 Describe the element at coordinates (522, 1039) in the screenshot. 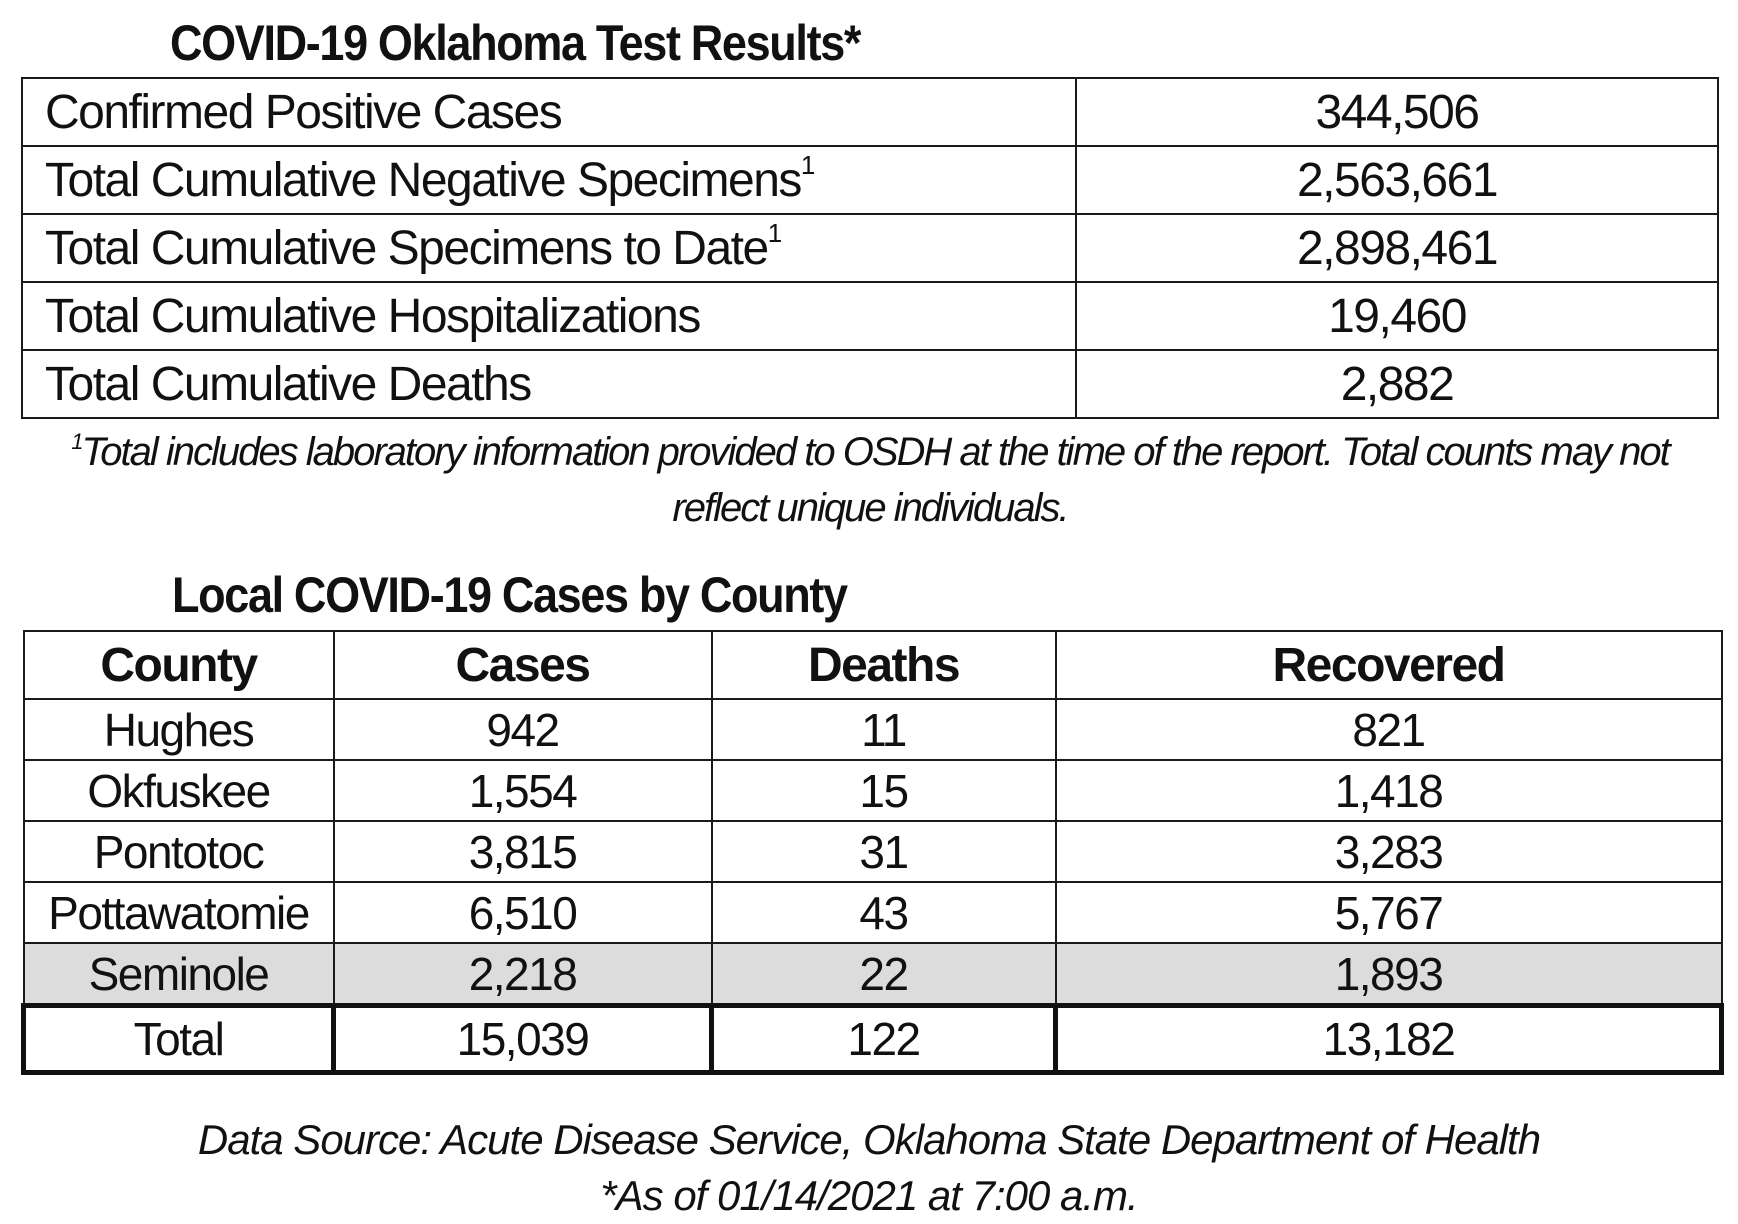

I see `total-cases-cell: 15,039` at that location.